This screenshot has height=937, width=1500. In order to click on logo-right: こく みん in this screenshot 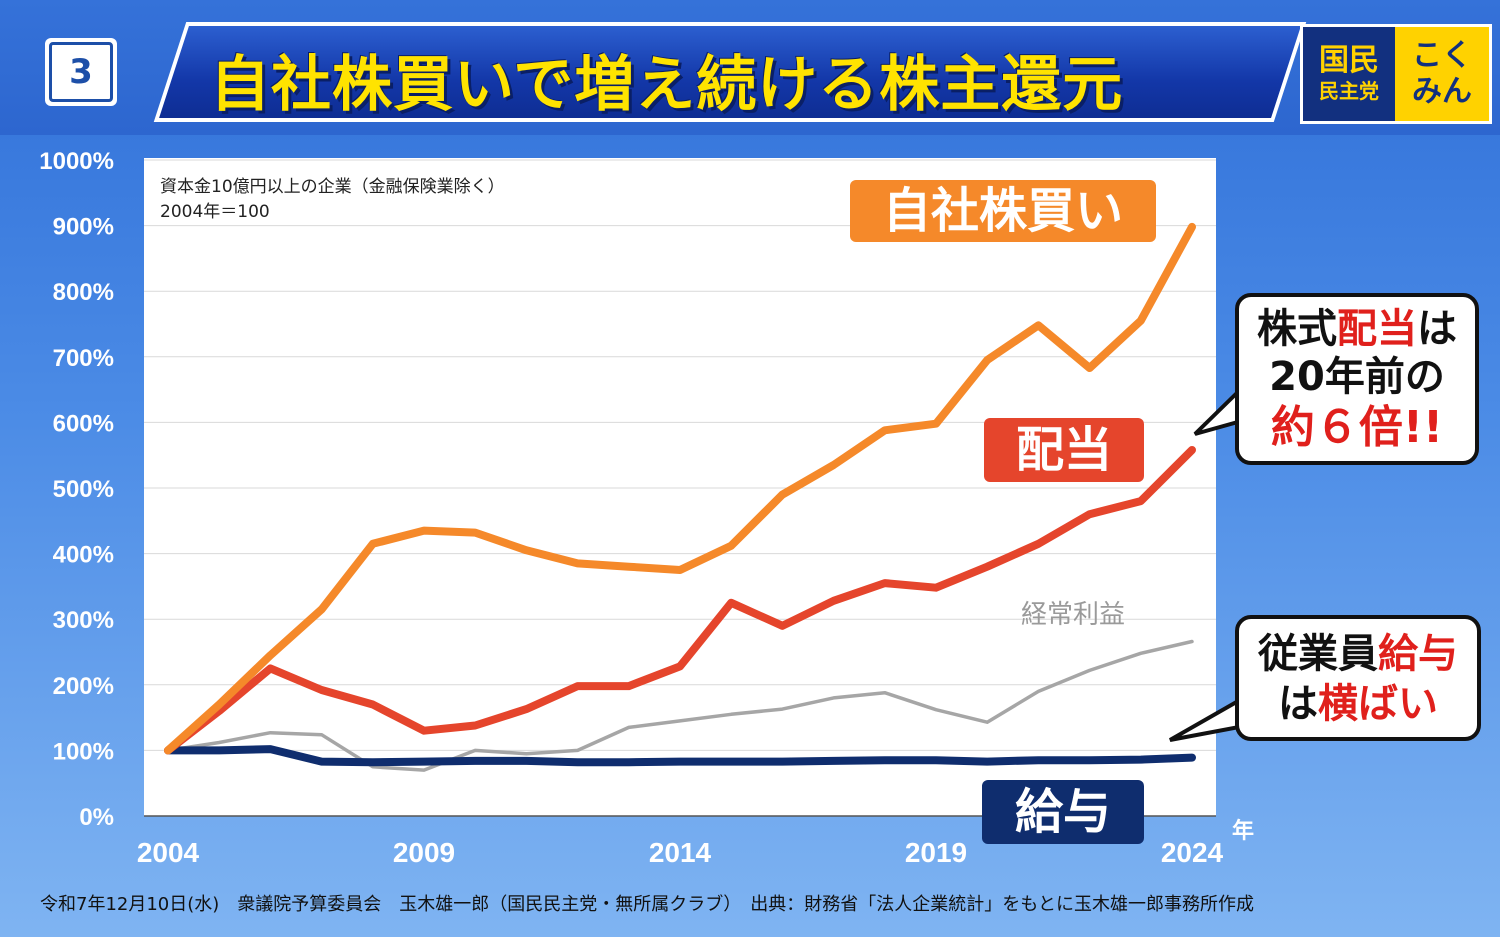, I will do `click(1442, 74)`.